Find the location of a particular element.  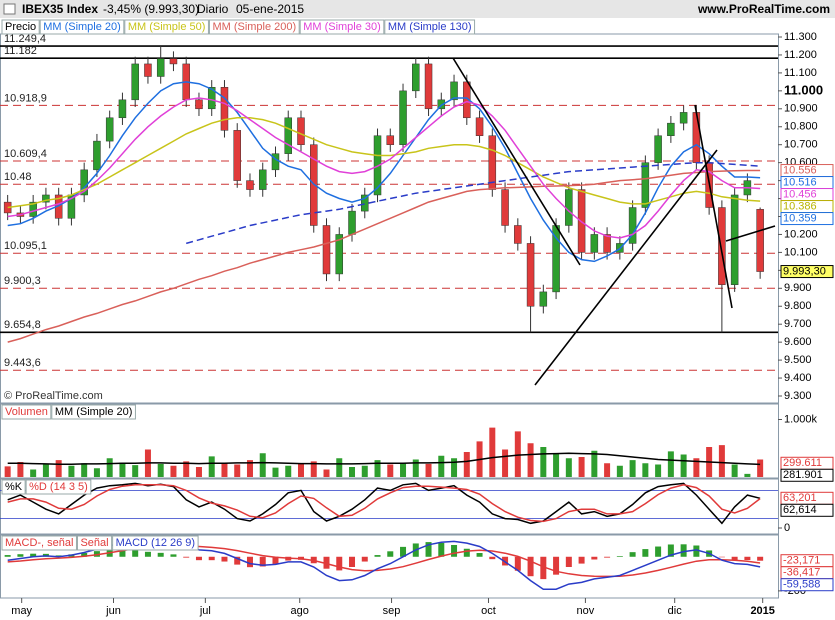

y-tick-label: 9.400 is located at coordinates (798, 378).